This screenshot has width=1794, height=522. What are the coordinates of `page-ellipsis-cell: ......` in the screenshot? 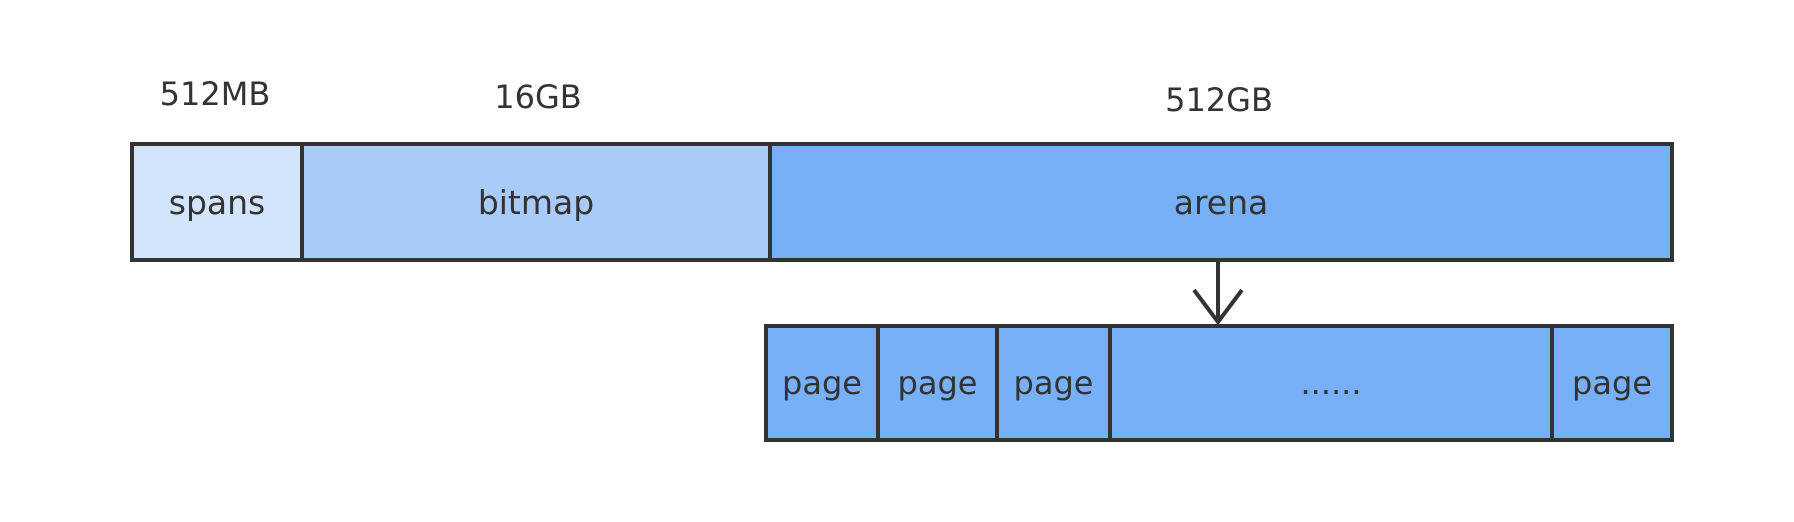 It's located at (1329, 383).